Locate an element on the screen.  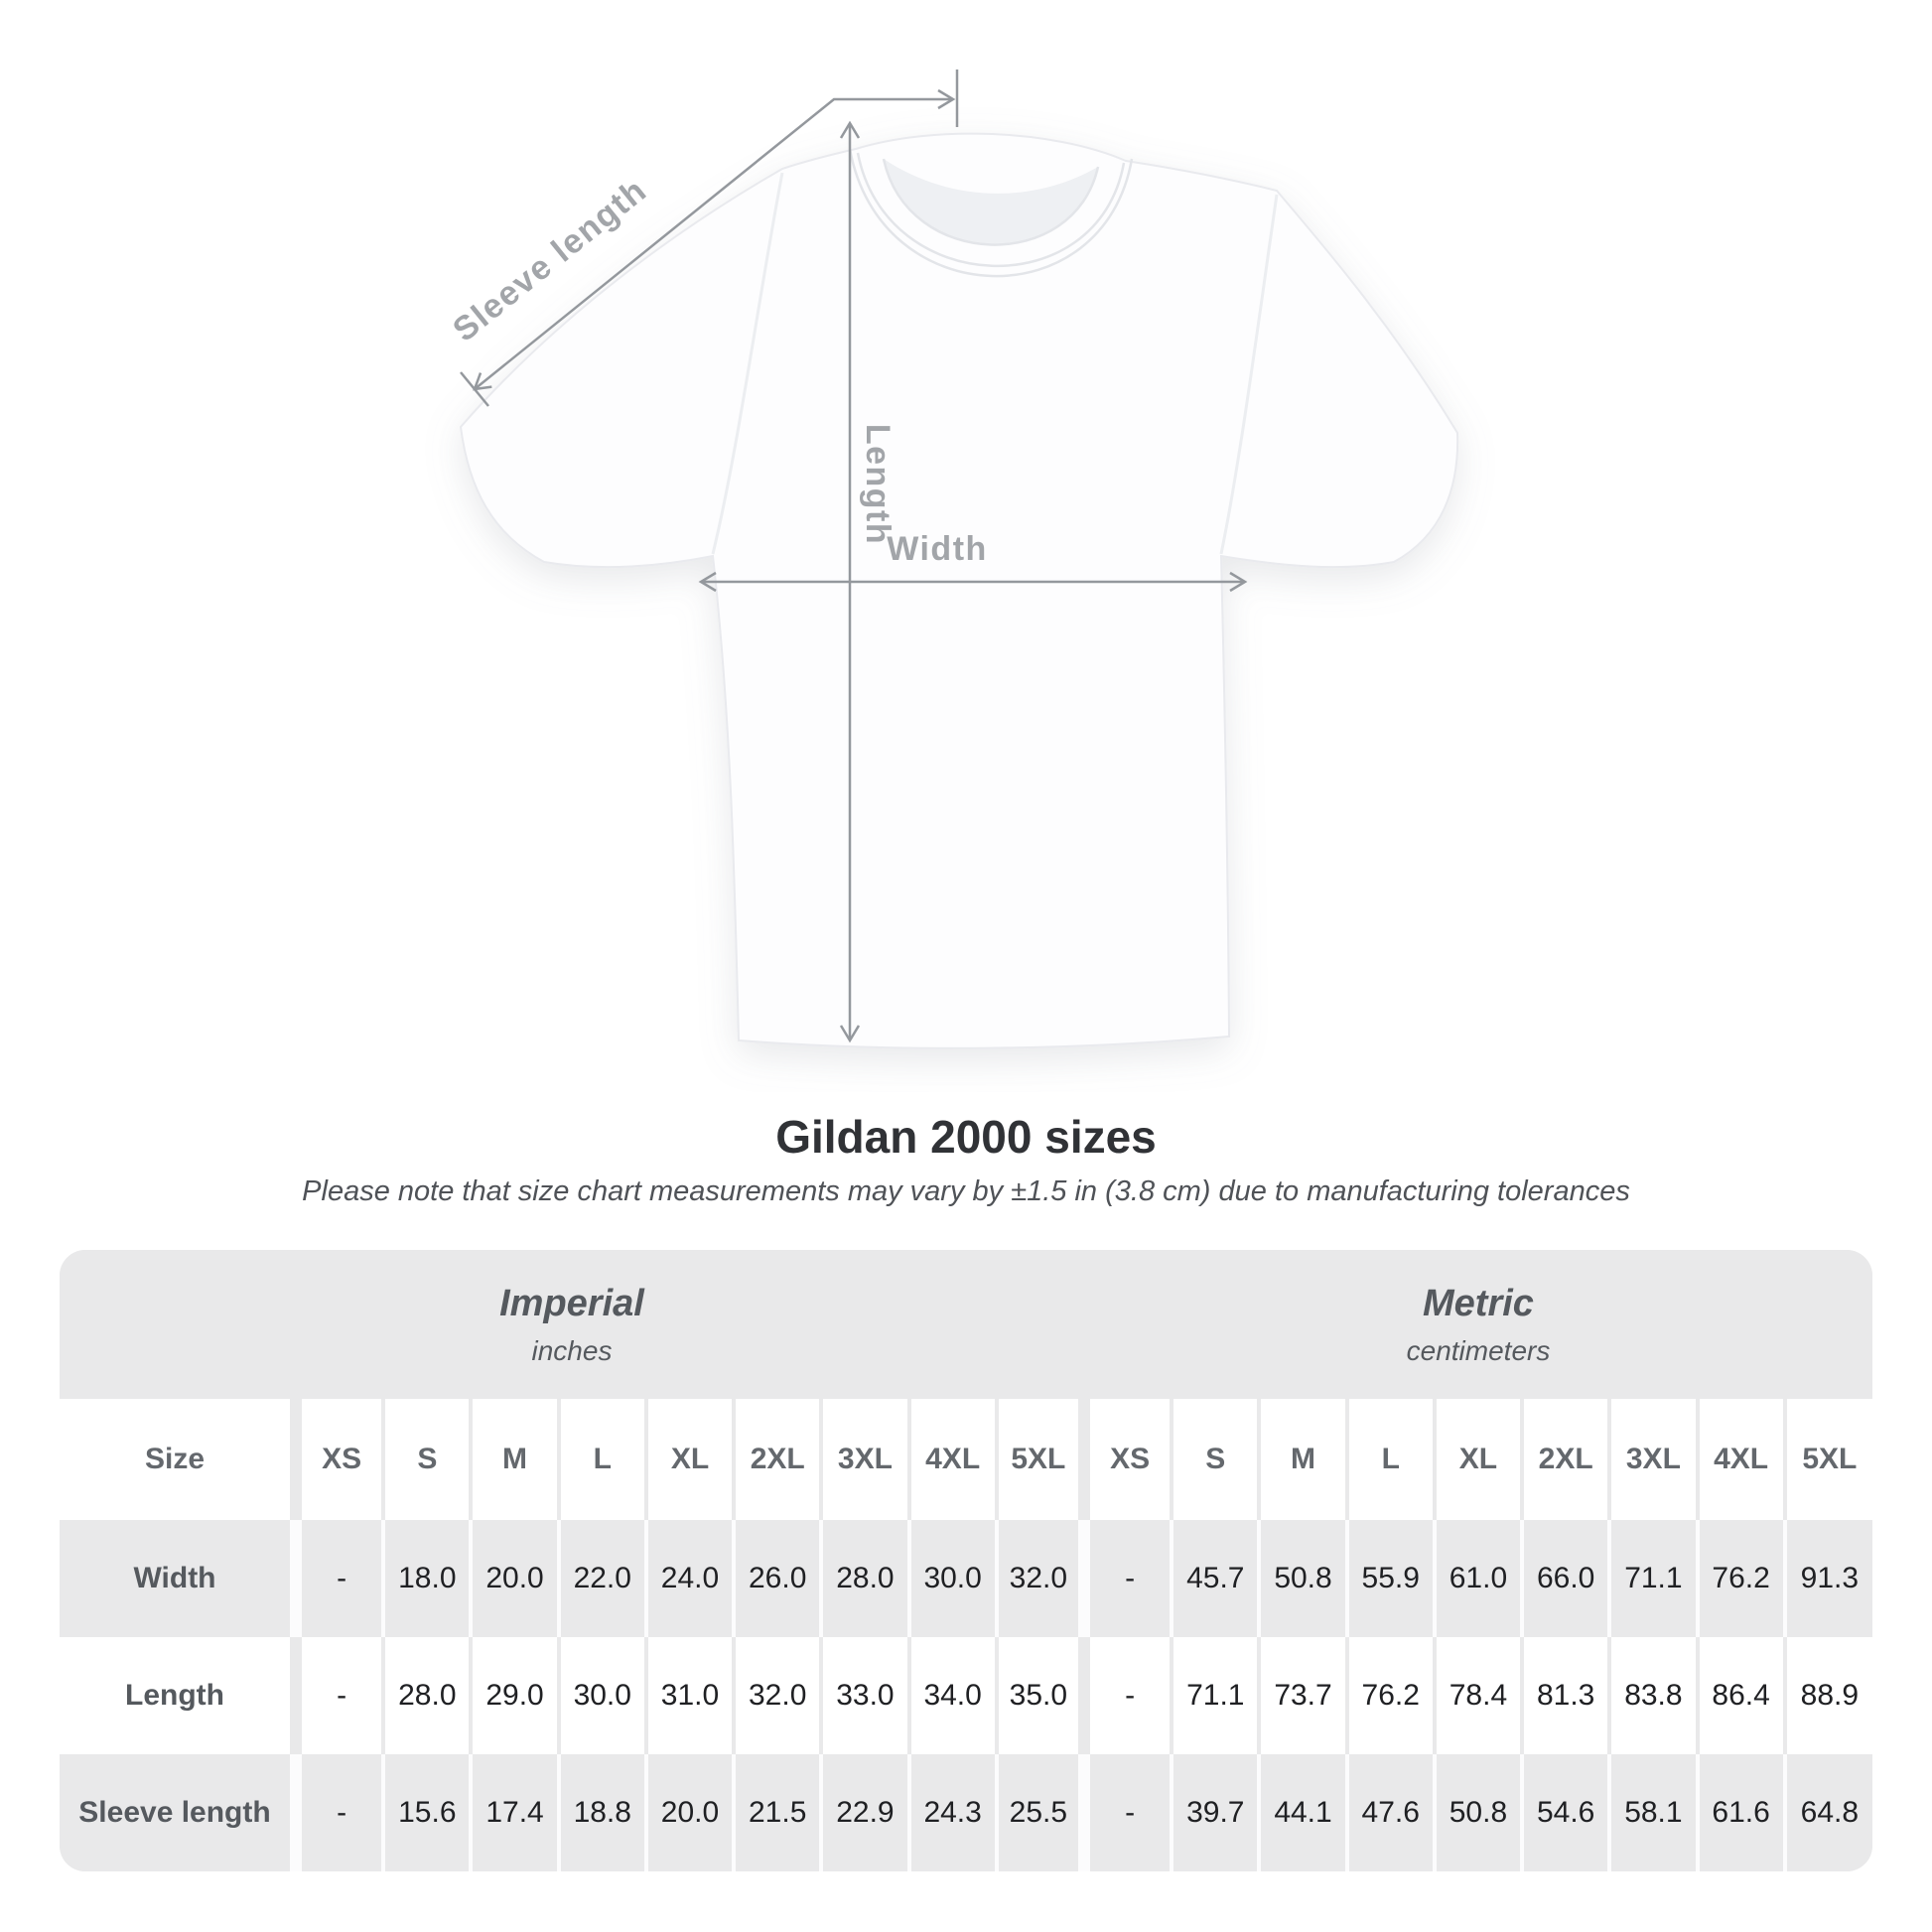
sleeve-length-cell: 64.8 is located at coordinates (1827, 1812).